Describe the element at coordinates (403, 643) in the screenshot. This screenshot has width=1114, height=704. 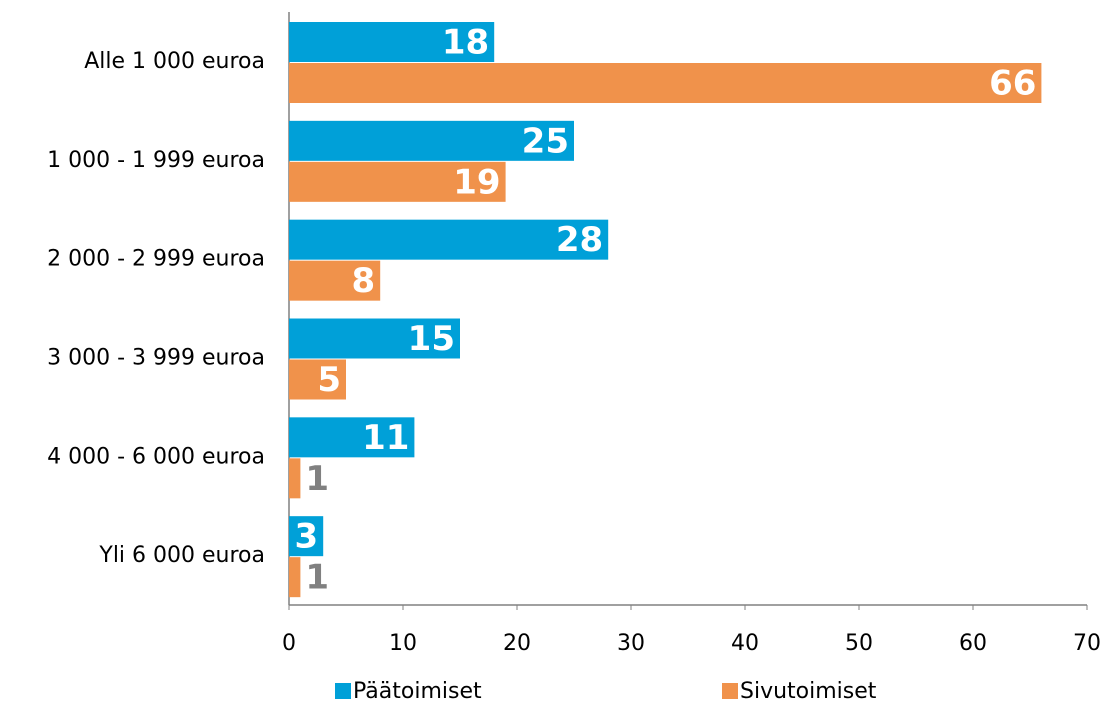
I see `x-tick-label: 10` at that location.